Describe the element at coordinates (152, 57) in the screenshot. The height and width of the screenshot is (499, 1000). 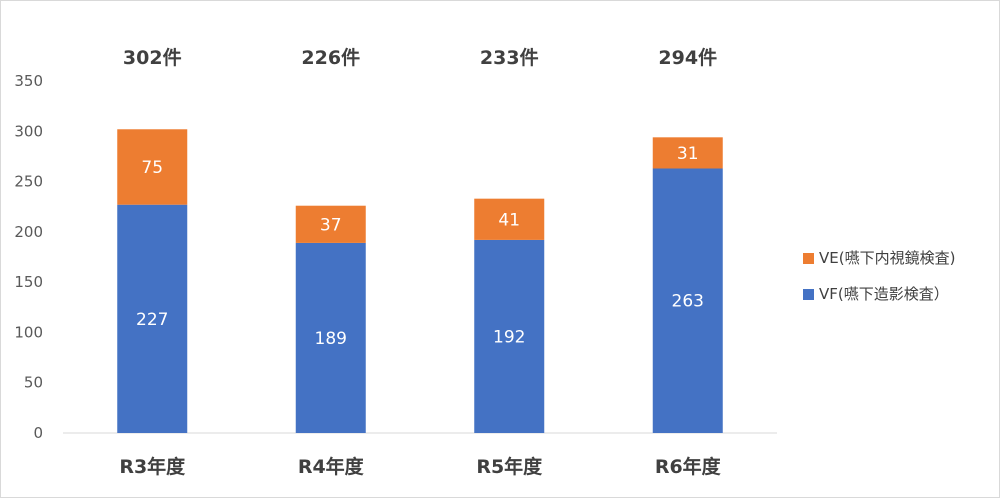
I see `total-label: 302件` at that location.